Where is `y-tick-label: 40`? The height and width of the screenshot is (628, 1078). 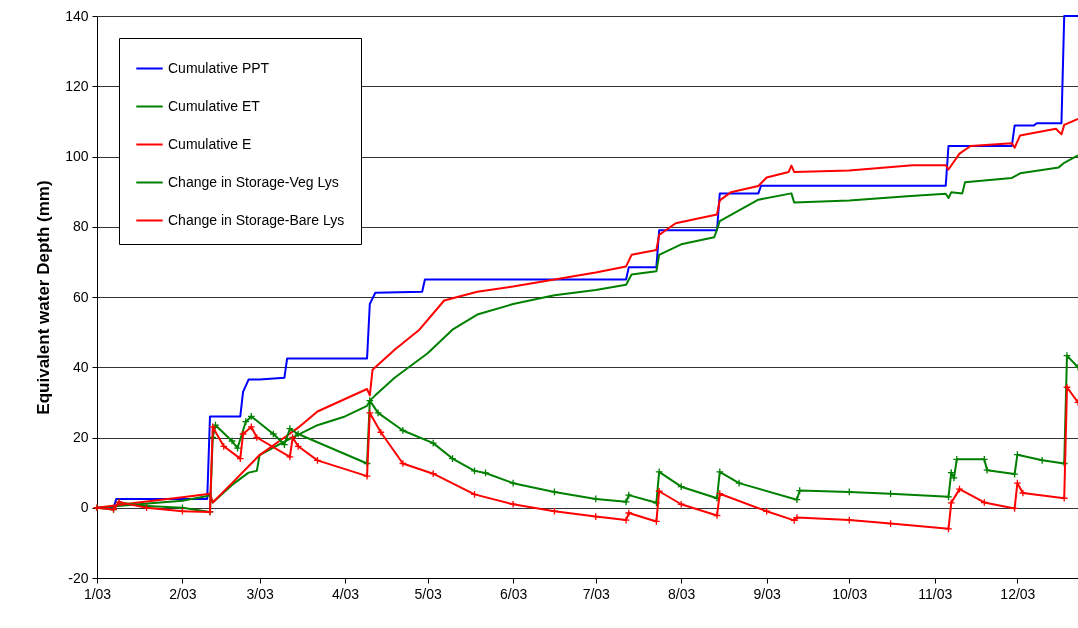 y-tick-label: 40 is located at coordinates (80, 366).